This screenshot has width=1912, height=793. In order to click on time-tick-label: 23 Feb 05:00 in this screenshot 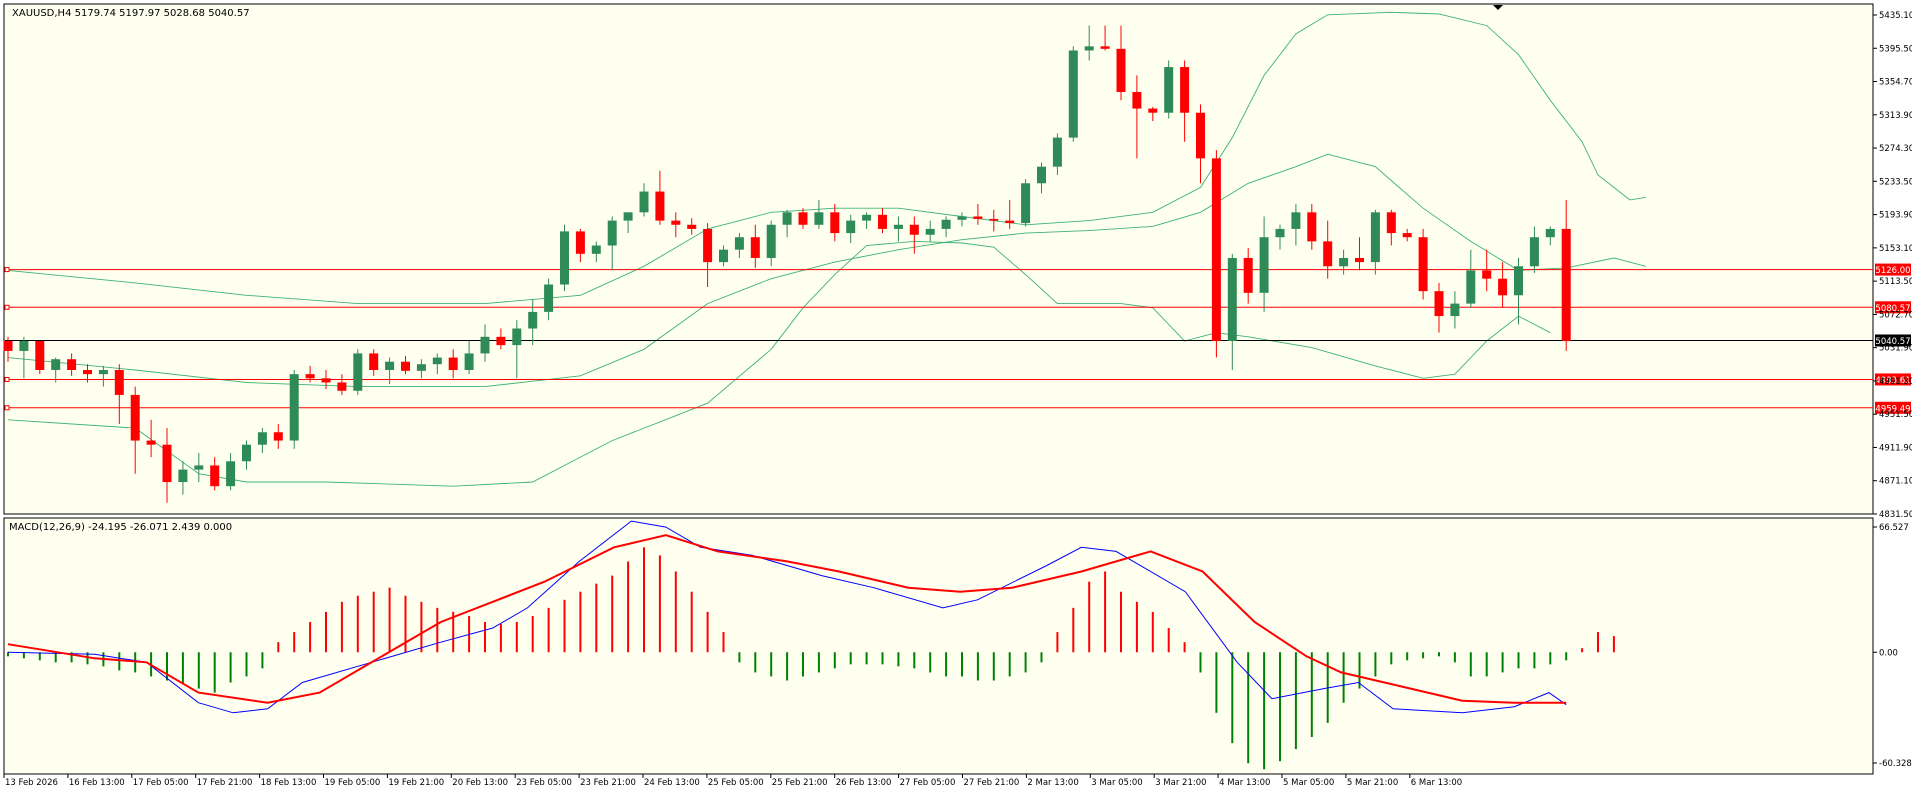, I will do `click(544, 783)`.